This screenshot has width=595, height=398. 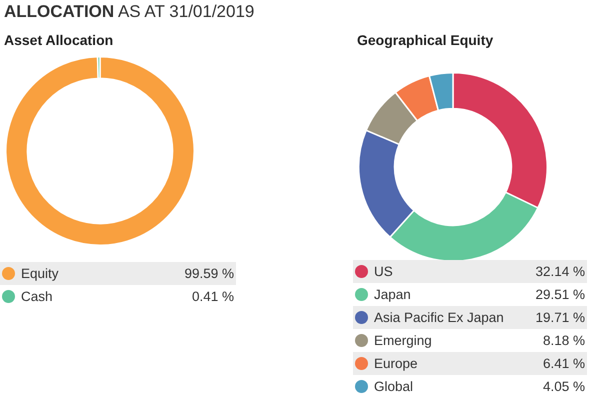 I want to click on chart-title: Asset Allocation, so click(x=59, y=41).